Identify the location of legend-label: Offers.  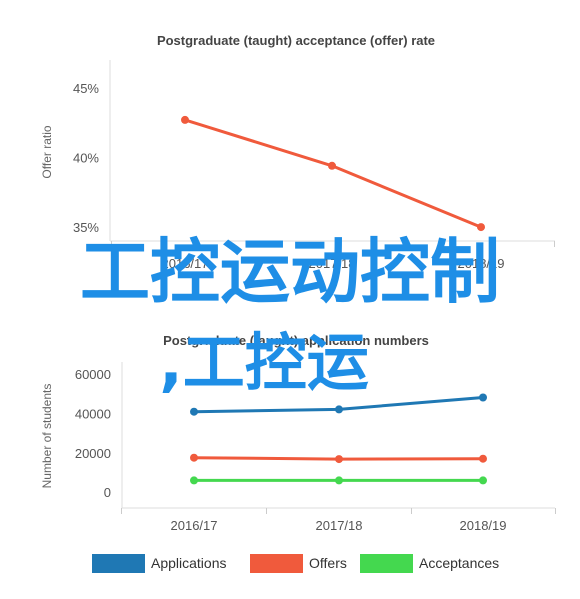
(328, 563).